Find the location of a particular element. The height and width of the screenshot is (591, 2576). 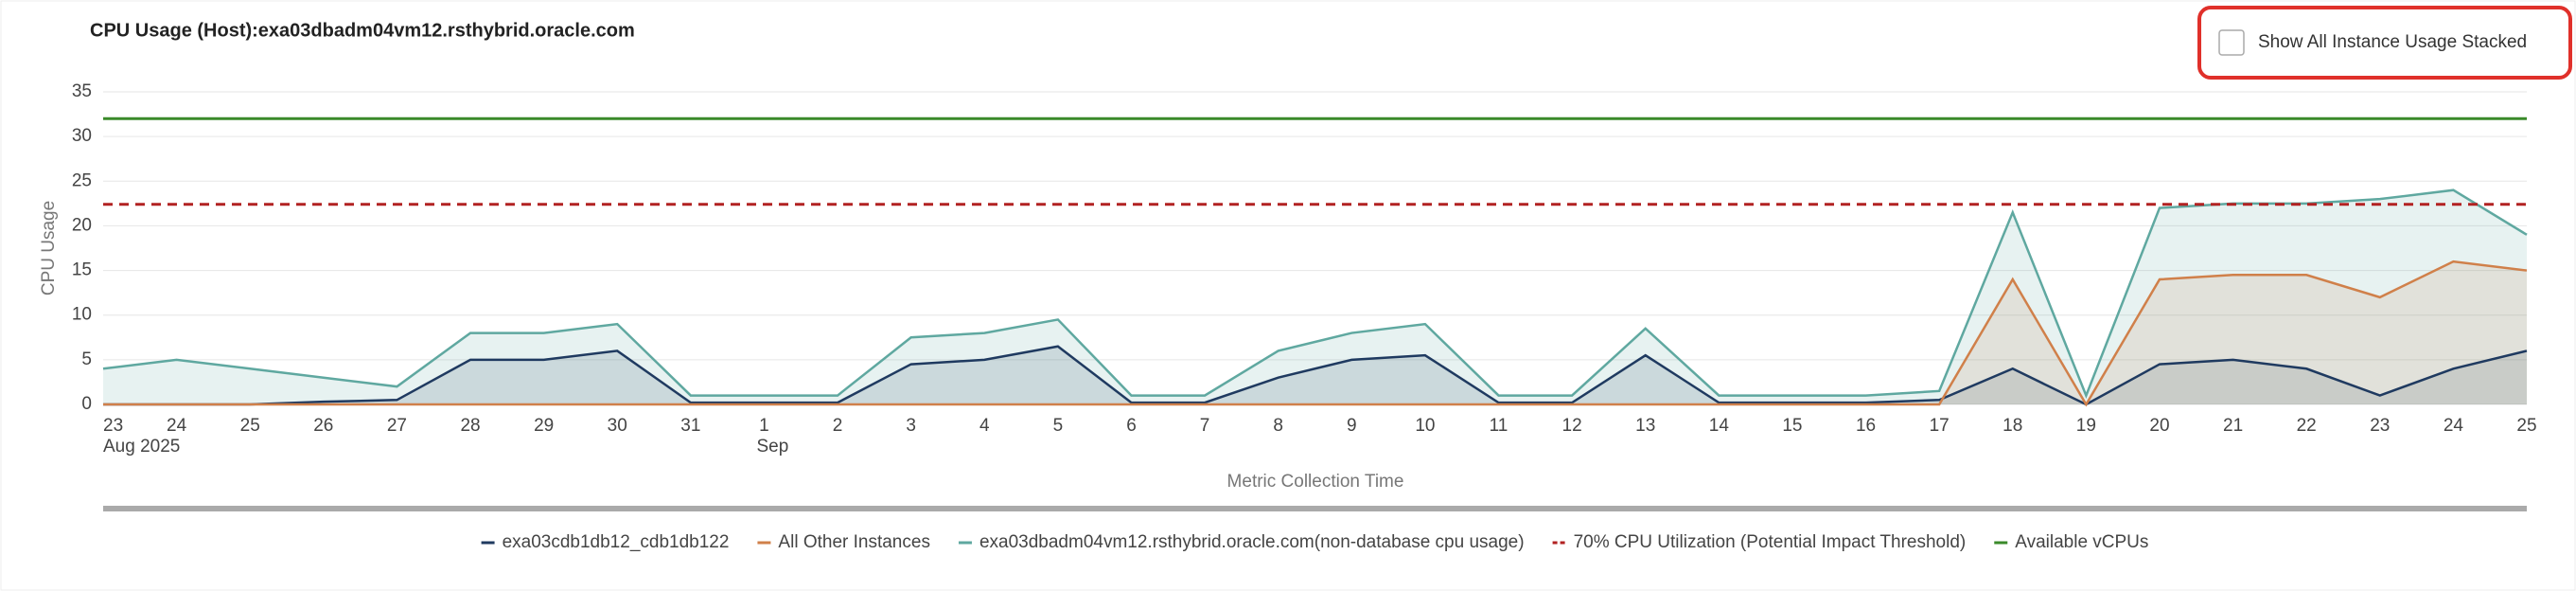

x-tick-label: 16 is located at coordinates (1866, 426).